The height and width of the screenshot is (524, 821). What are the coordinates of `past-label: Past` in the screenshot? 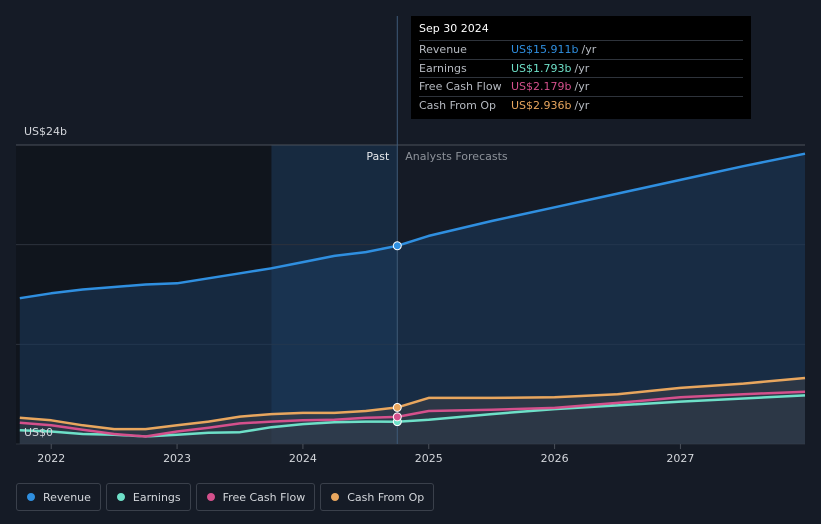 It's located at (378, 156).